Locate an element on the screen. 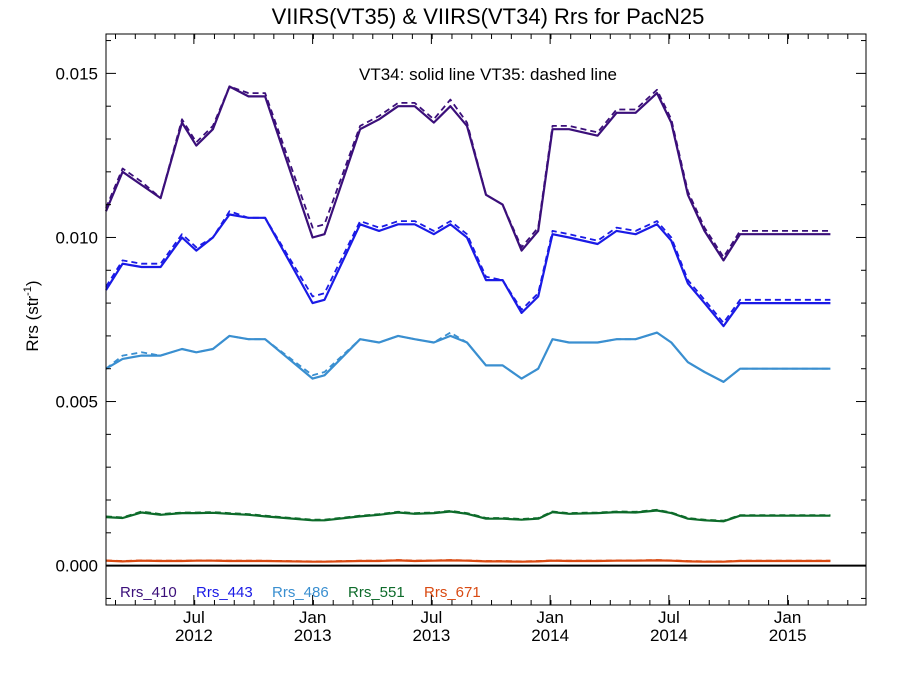 This screenshot has width=900, height=675. chart-title: VIIRS(VT35) & VIIRS(VT34) Rrs for PacN25 is located at coordinates (488, 16).